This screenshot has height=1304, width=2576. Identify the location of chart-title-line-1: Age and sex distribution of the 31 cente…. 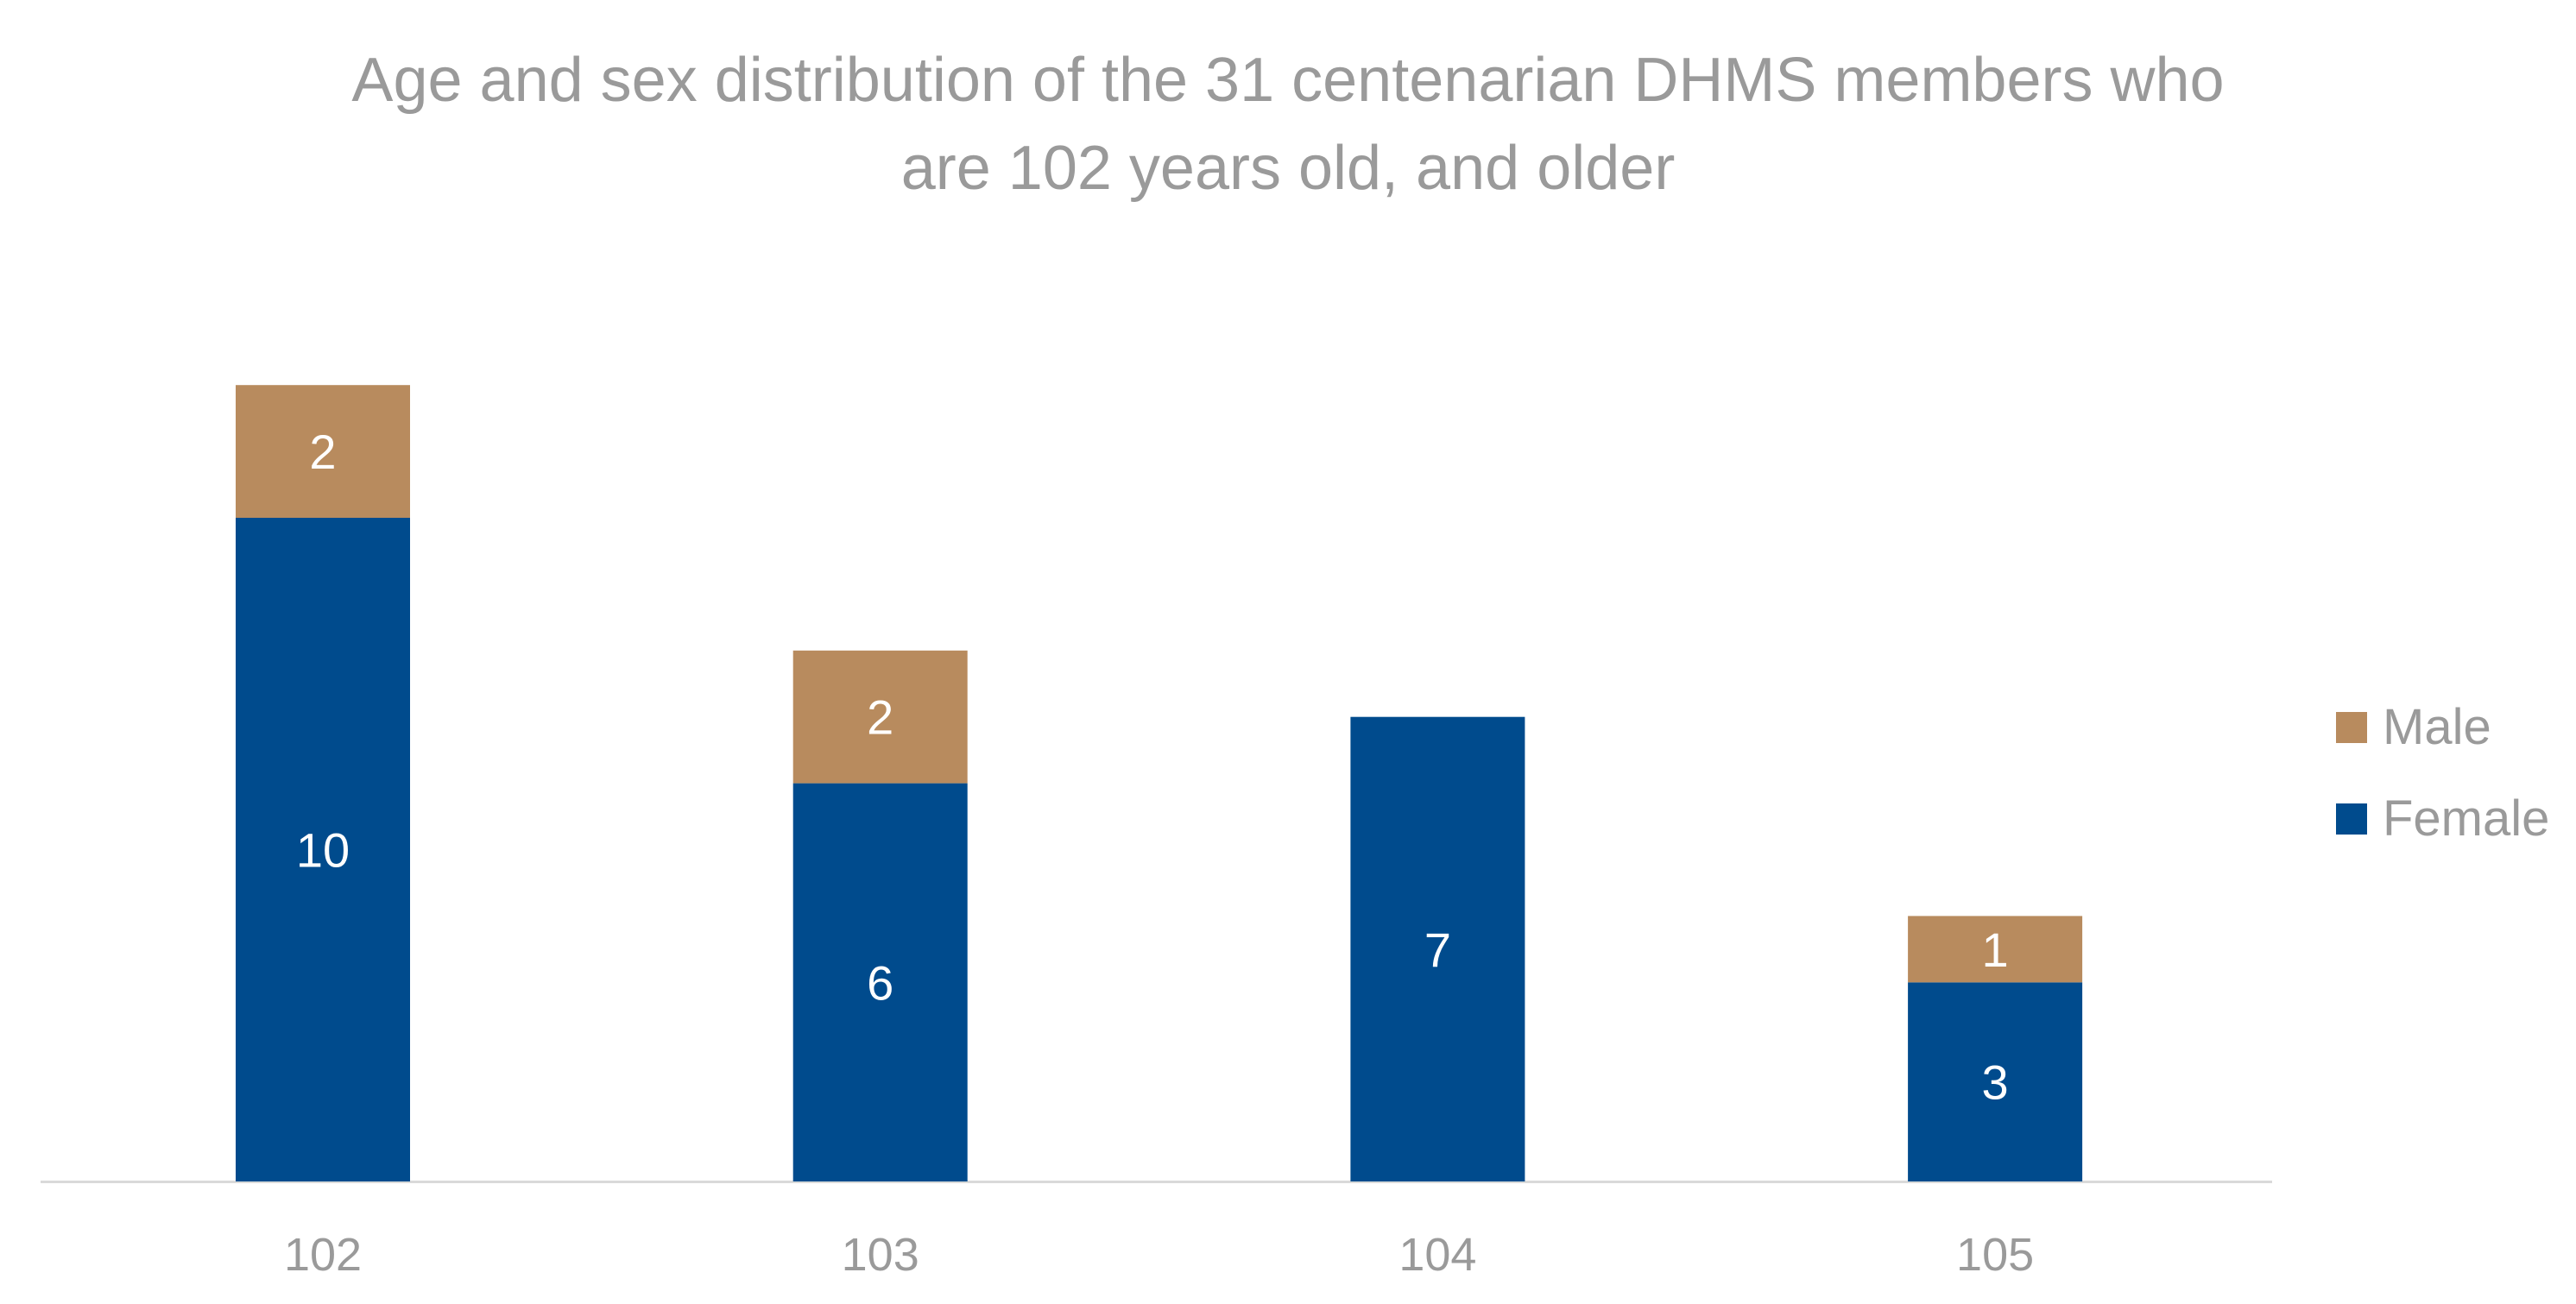
(1288, 80).